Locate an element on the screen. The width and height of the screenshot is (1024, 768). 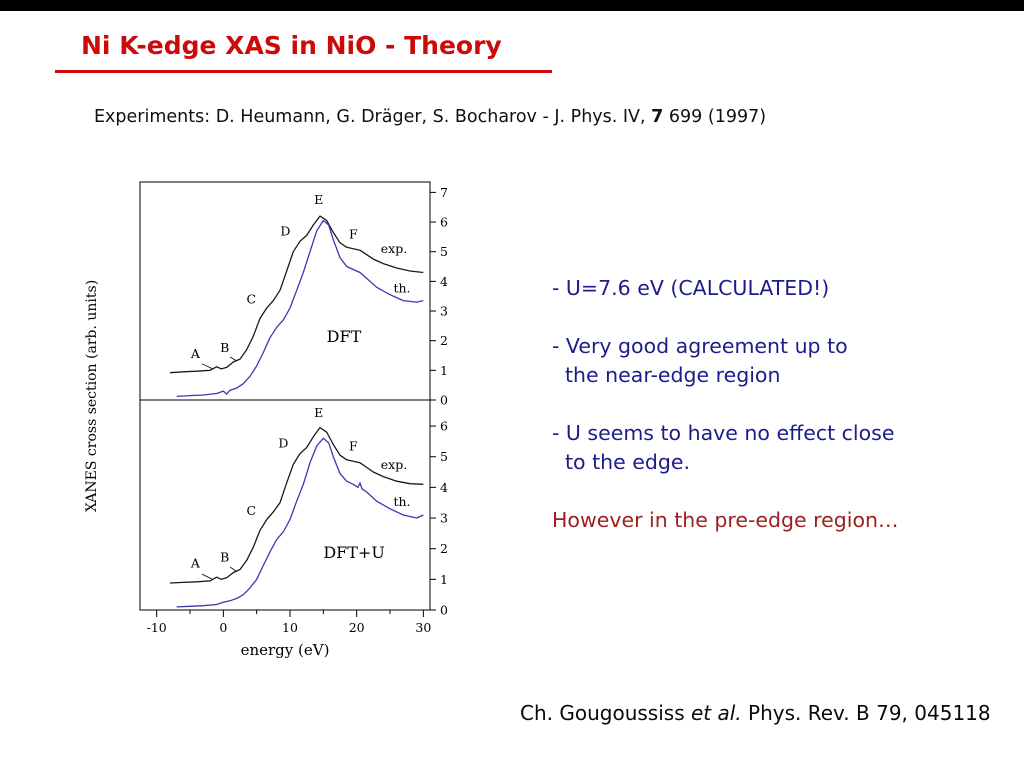
svg-text: -10 is located at coordinates (157, 627).